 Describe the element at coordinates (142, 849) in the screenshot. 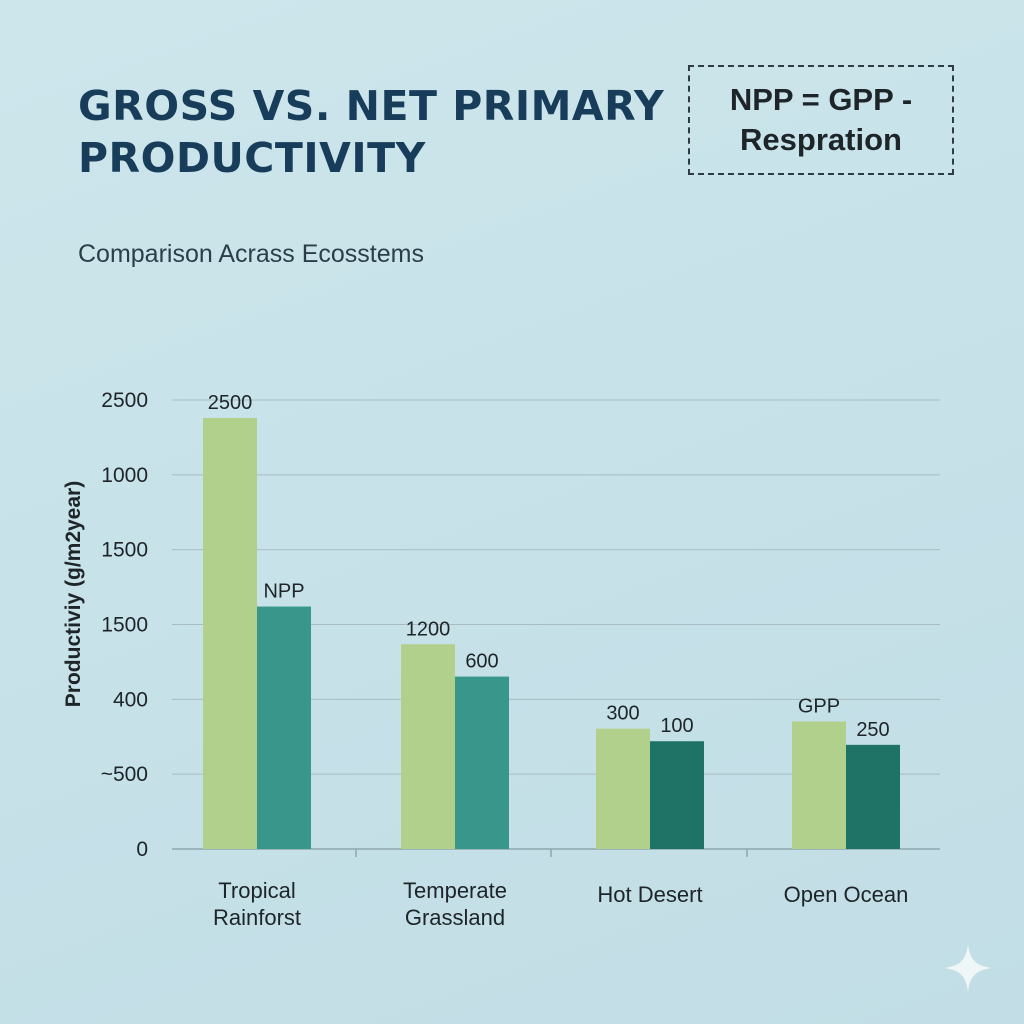

I see `y-tick-label: 0` at that location.